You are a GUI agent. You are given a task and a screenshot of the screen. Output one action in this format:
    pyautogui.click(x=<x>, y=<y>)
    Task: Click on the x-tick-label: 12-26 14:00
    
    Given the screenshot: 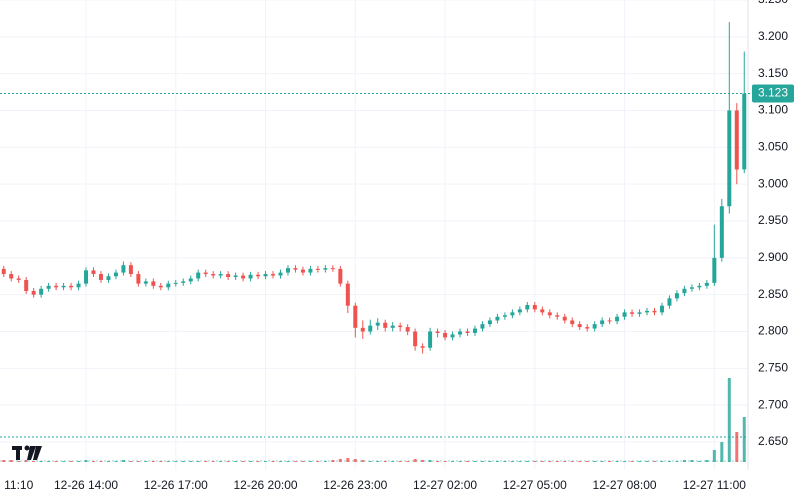 What is the action you would take?
    pyautogui.click(x=86, y=485)
    